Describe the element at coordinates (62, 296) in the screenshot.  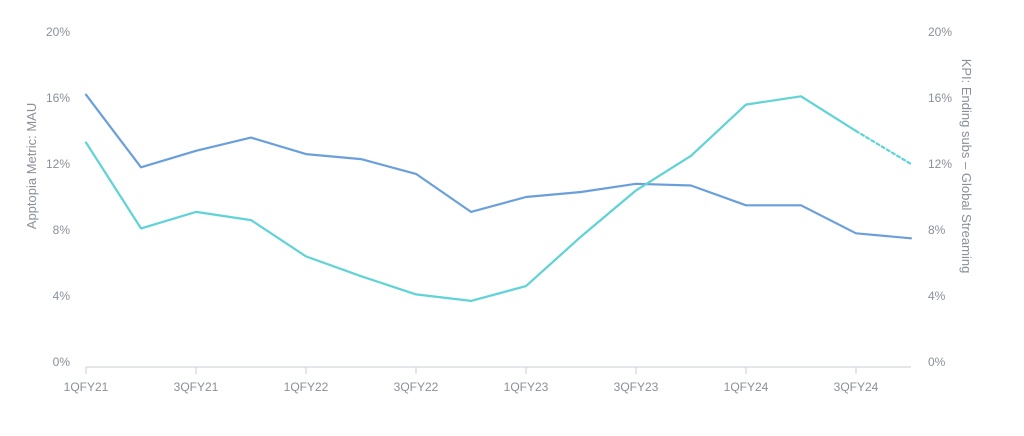
I see `left-y-tick-label: 4%` at that location.